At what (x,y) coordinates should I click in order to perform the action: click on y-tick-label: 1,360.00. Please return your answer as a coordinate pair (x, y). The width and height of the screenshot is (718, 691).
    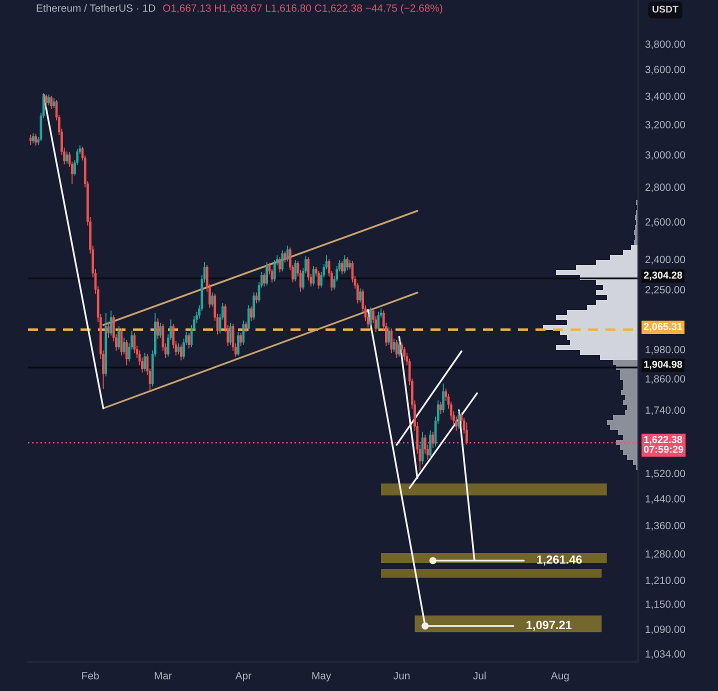
    Looking at the image, I should click on (666, 526).